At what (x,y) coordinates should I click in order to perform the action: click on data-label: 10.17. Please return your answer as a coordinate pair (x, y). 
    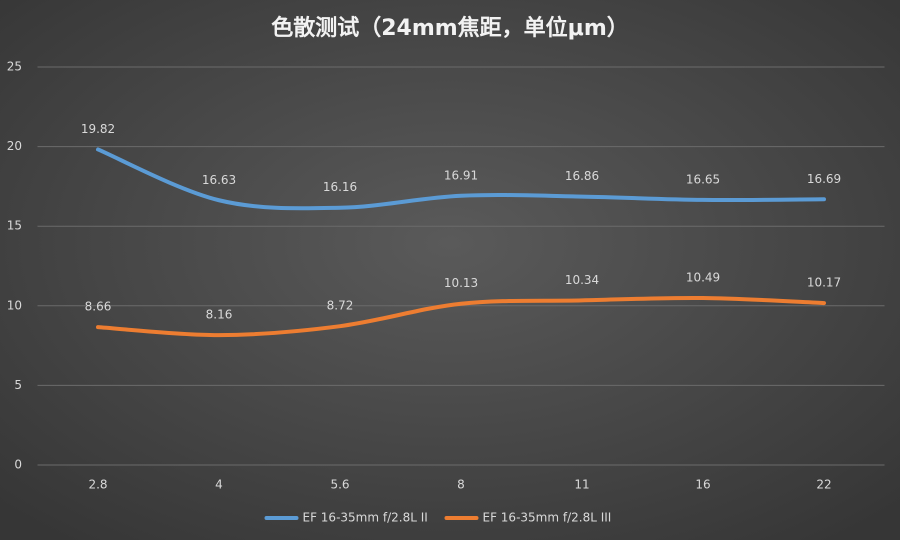
    Looking at the image, I should click on (824, 283).